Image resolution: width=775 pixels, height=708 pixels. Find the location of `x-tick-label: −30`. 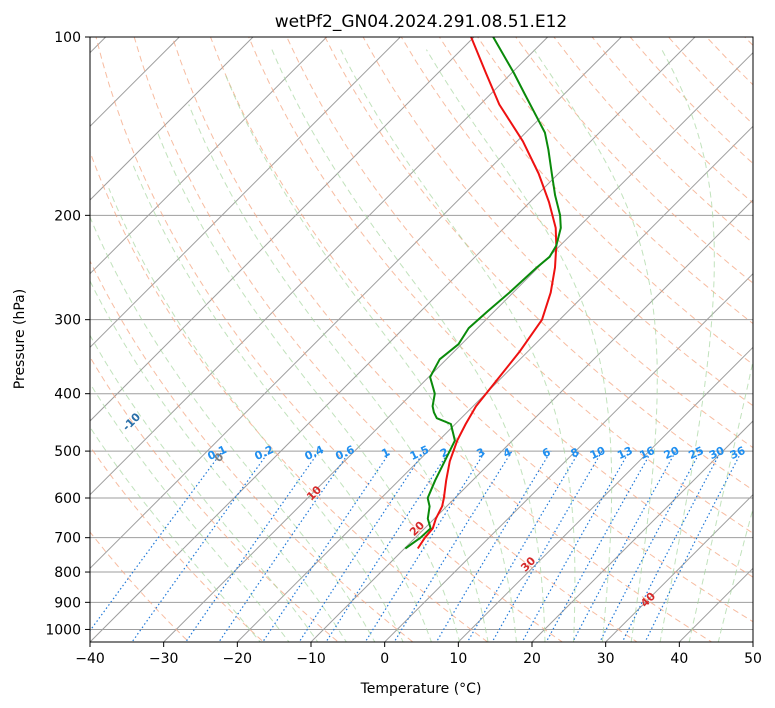

x-tick-label: −30 is located at coordinates (164, 659).